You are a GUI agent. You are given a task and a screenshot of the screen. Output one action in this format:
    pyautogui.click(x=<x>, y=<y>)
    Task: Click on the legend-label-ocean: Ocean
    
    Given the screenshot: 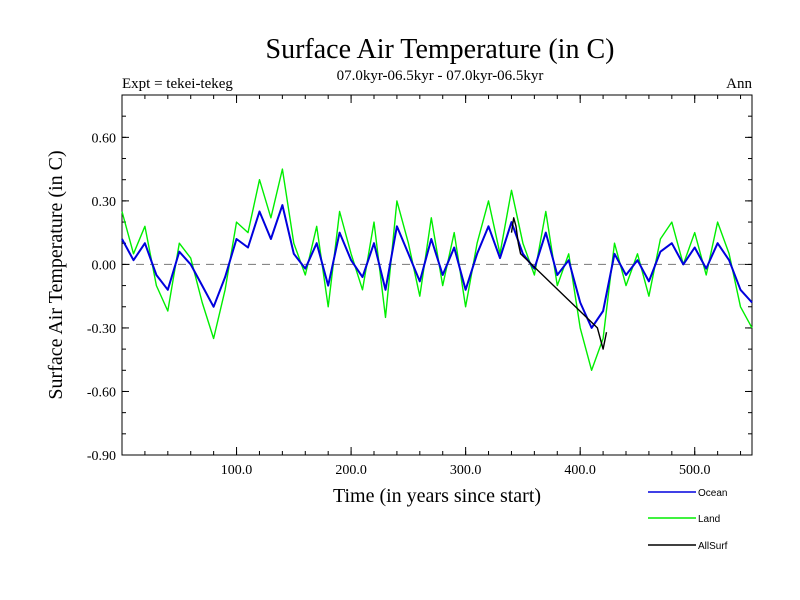 What is the action you would take?
    pyautogui.click(x=712, y=493)
    